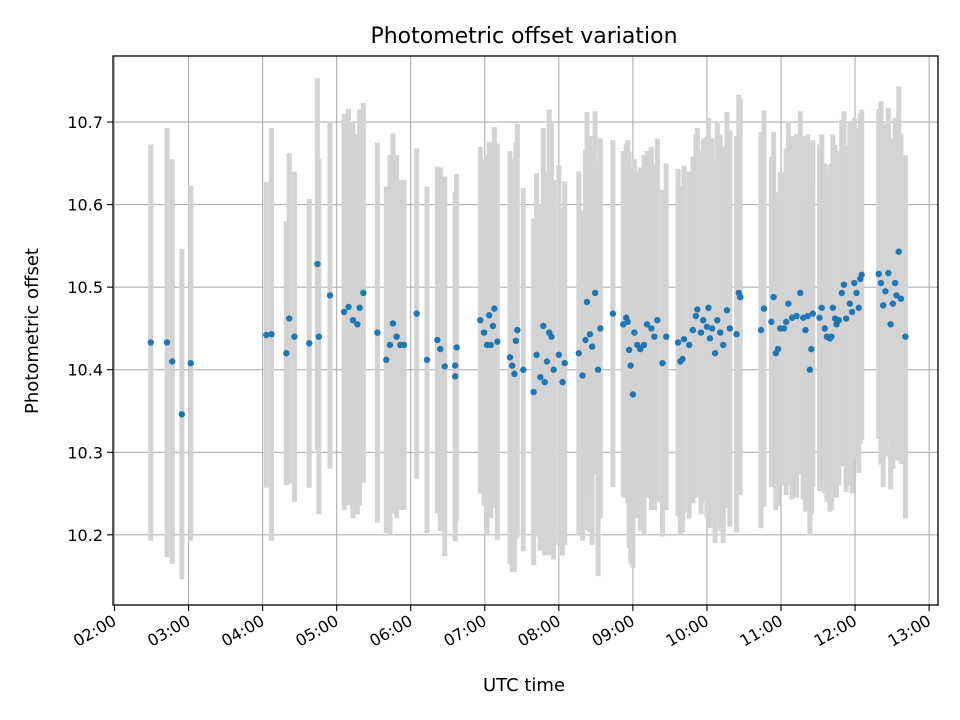 The width and height of the screenshot is (960, 720). What do you see at coordinates (316, 631) in the screenshot?
I see `x-tick-label: 05:00` at bounding box center [316, 631].